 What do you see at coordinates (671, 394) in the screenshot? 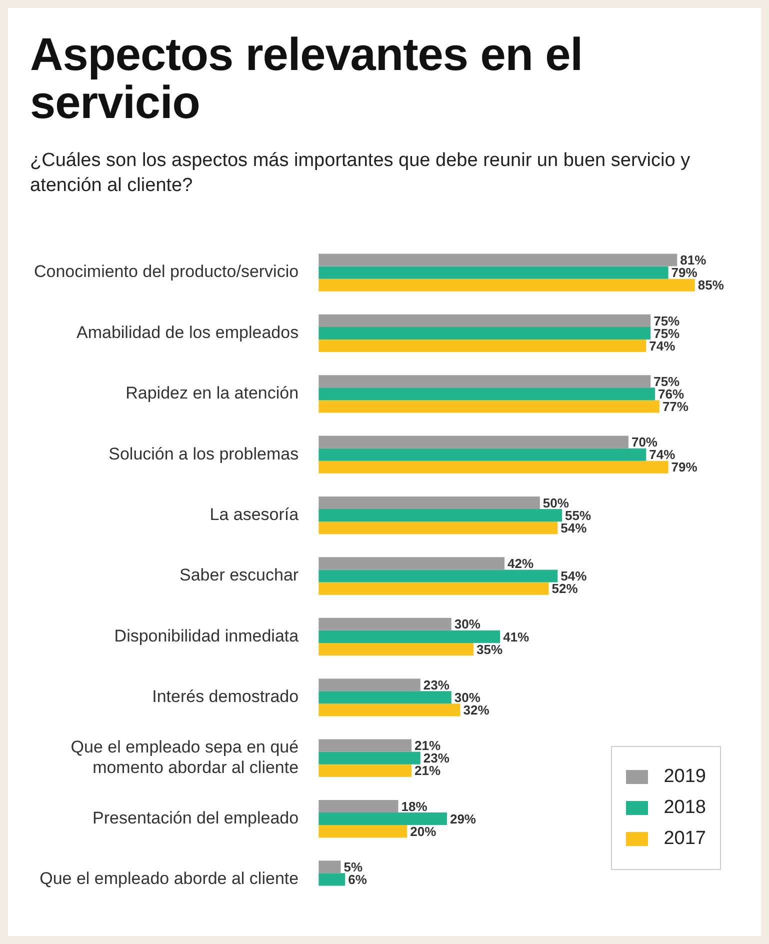
I see `data-label: 76%` at bounding box center [671, 394].